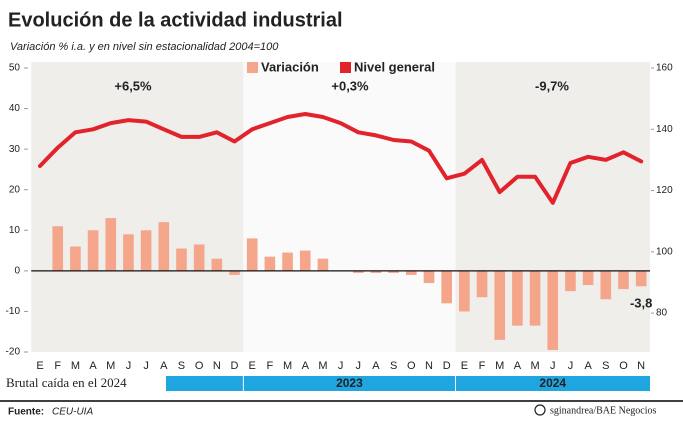  I want to click on annotation: -9,7%, so click(552, 85).